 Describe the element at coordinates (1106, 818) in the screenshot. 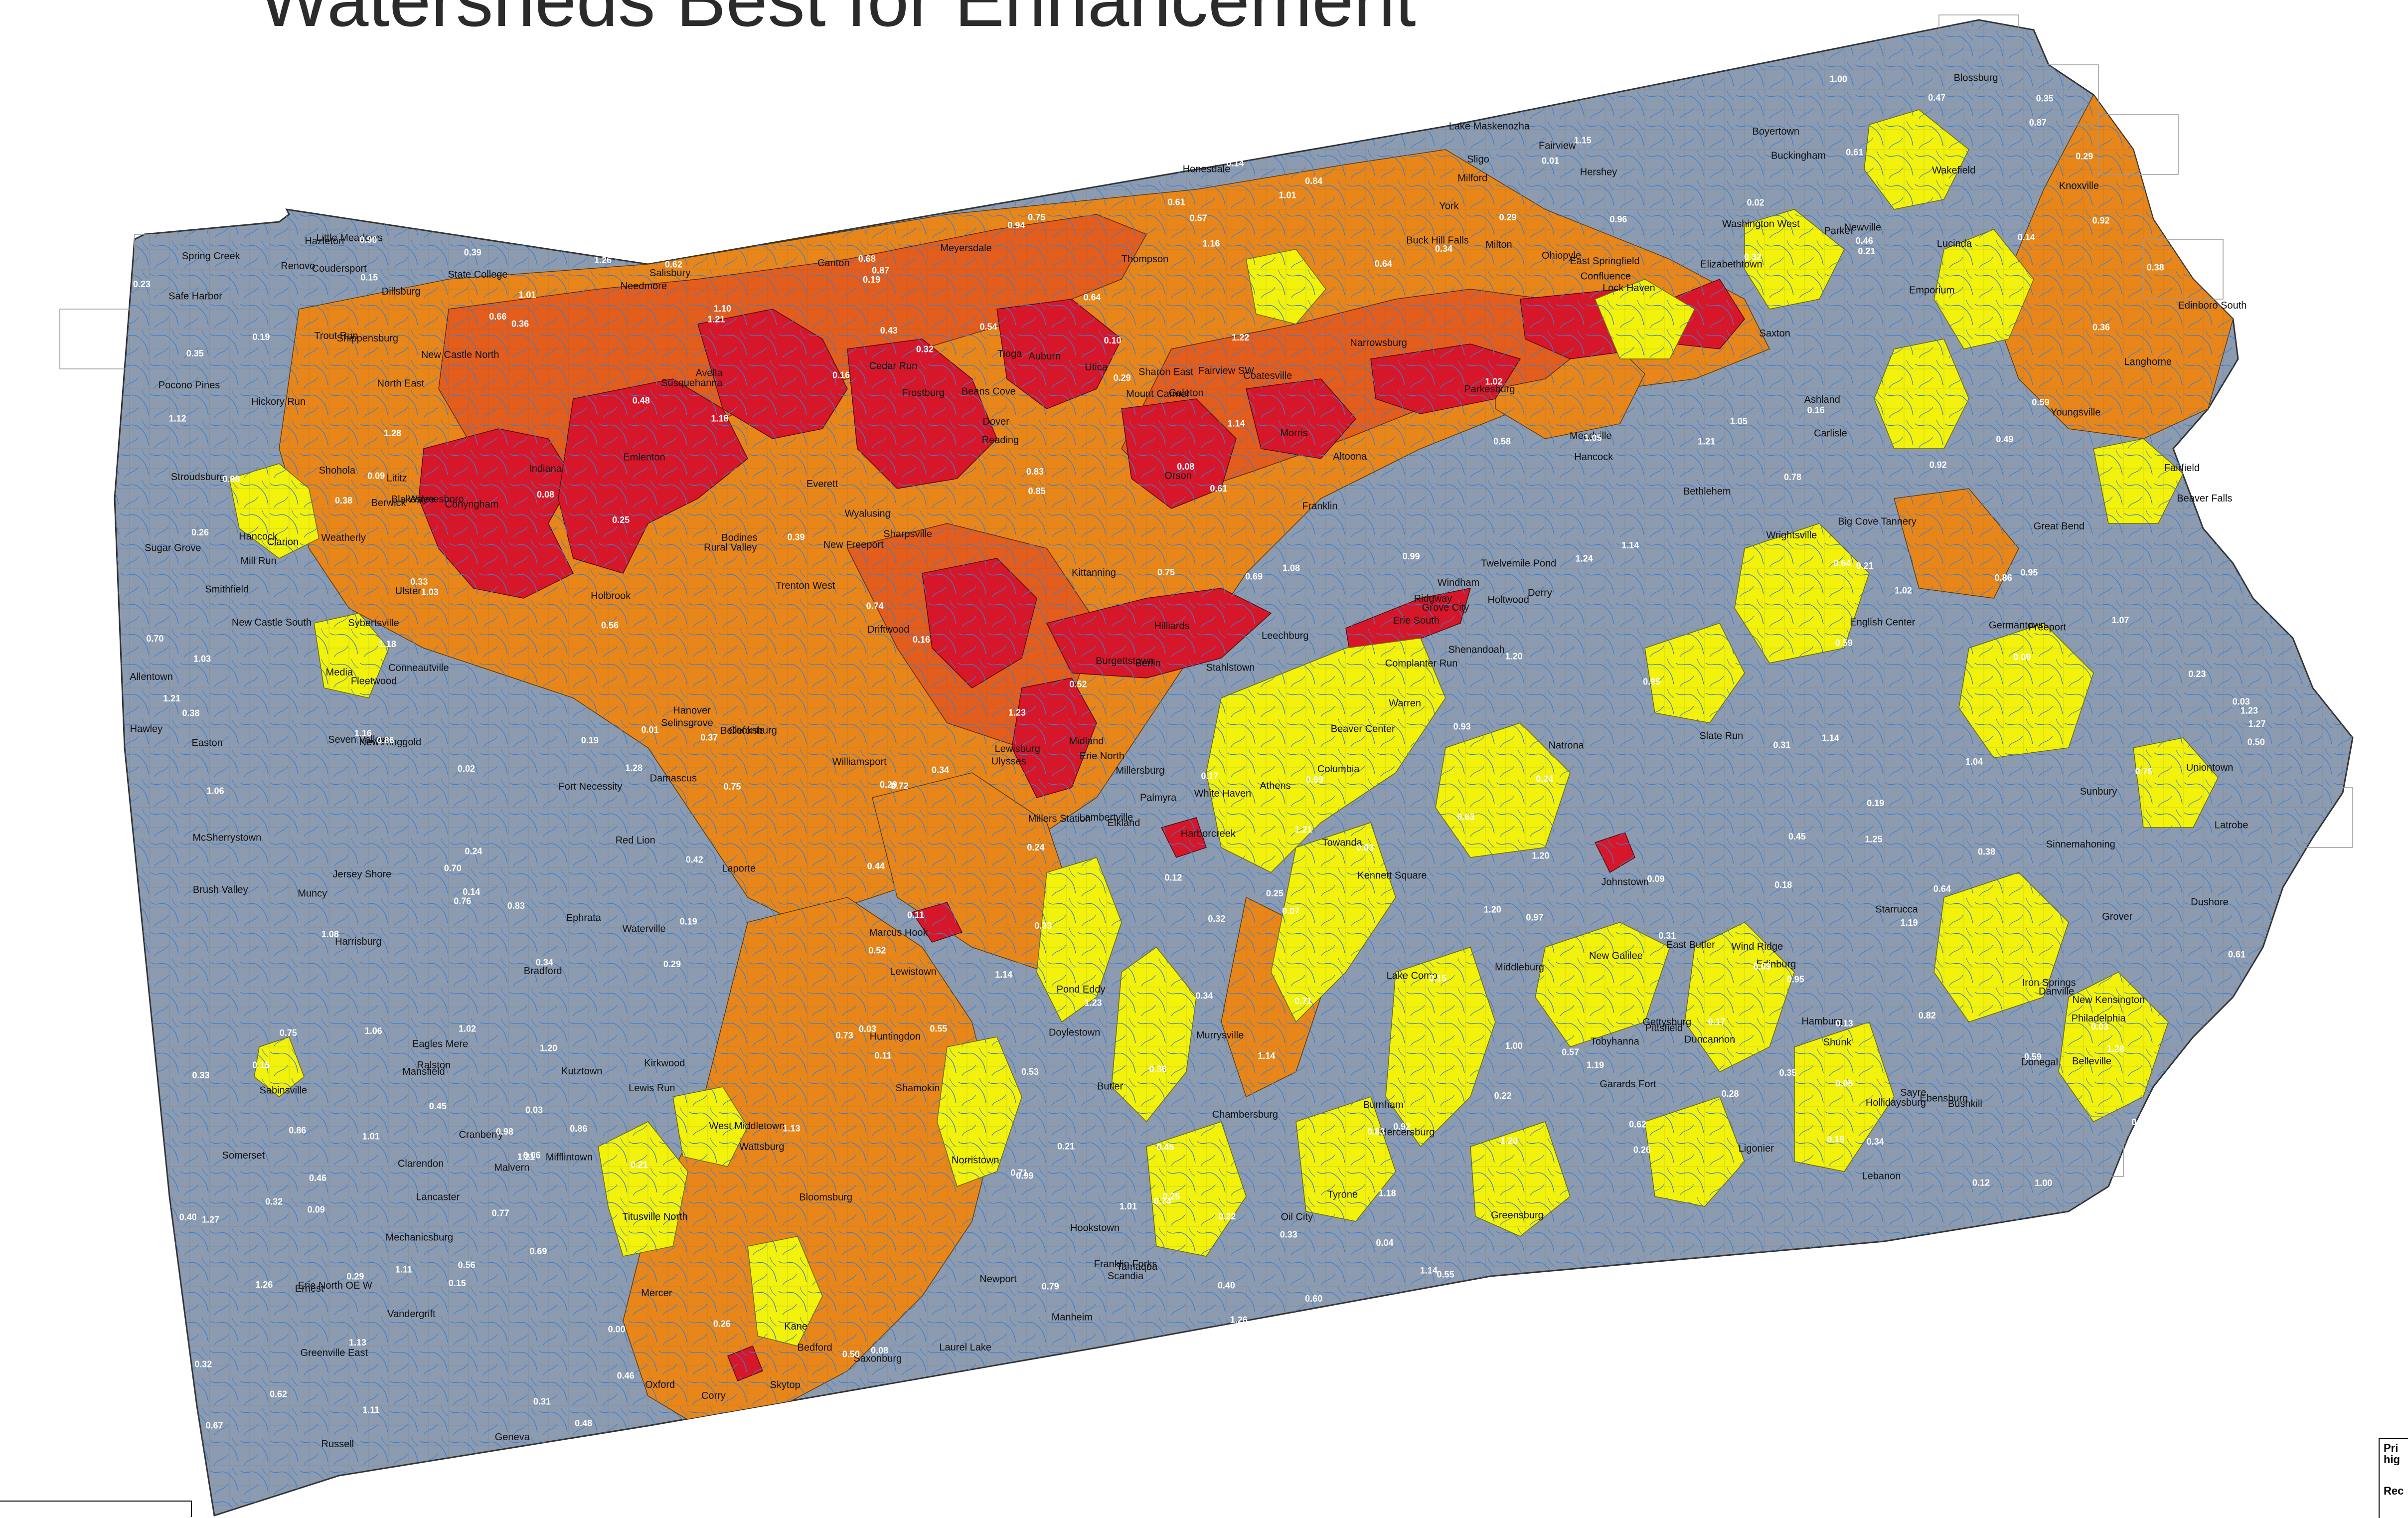

I see `place-label: Lambertville` at that location.